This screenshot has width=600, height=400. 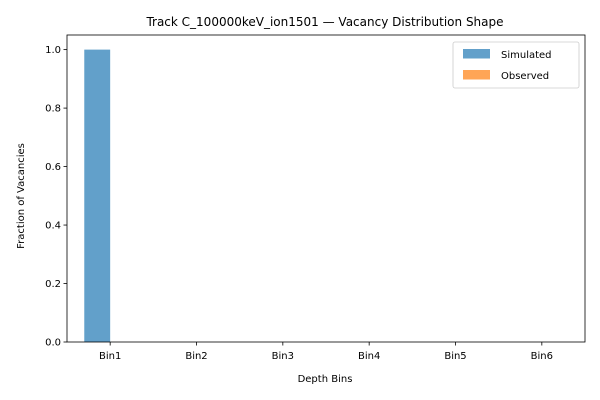 I want to click on legend-label-simulated: Simulated, so click(x=526, y=55).